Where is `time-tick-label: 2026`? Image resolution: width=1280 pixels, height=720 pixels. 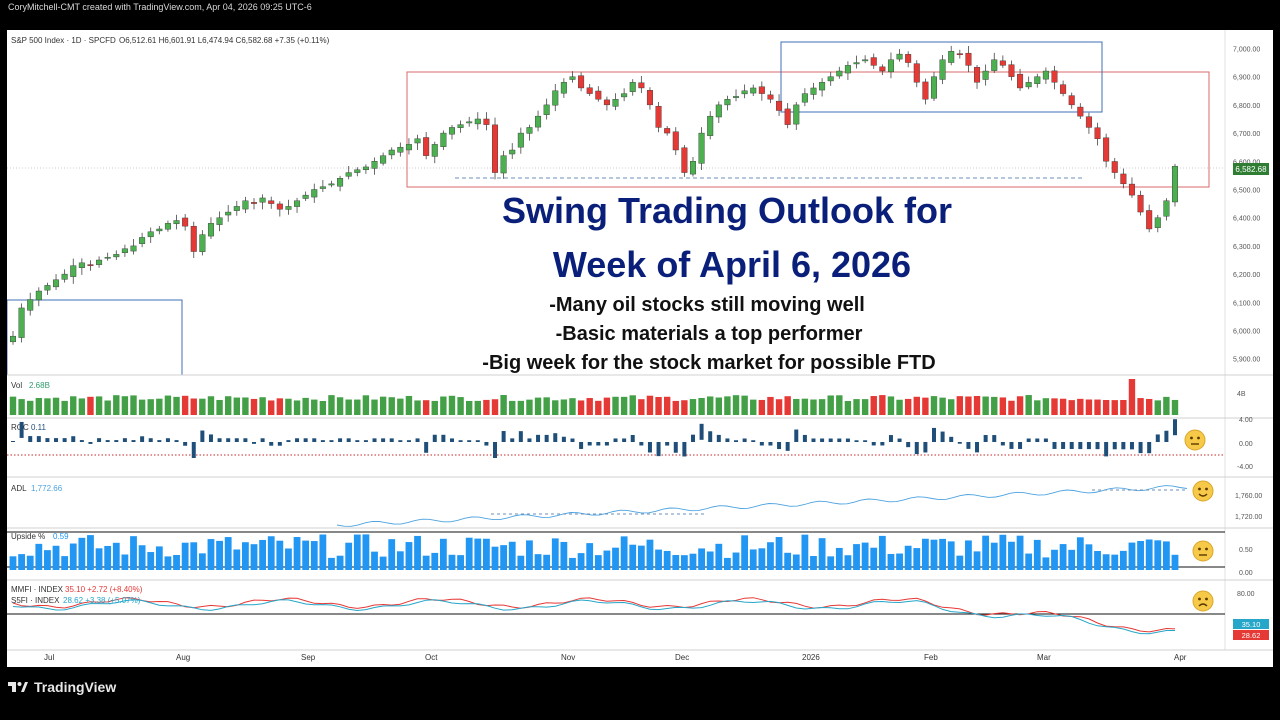
time-tick-label: 2026 is located at coordinates (811, 657).